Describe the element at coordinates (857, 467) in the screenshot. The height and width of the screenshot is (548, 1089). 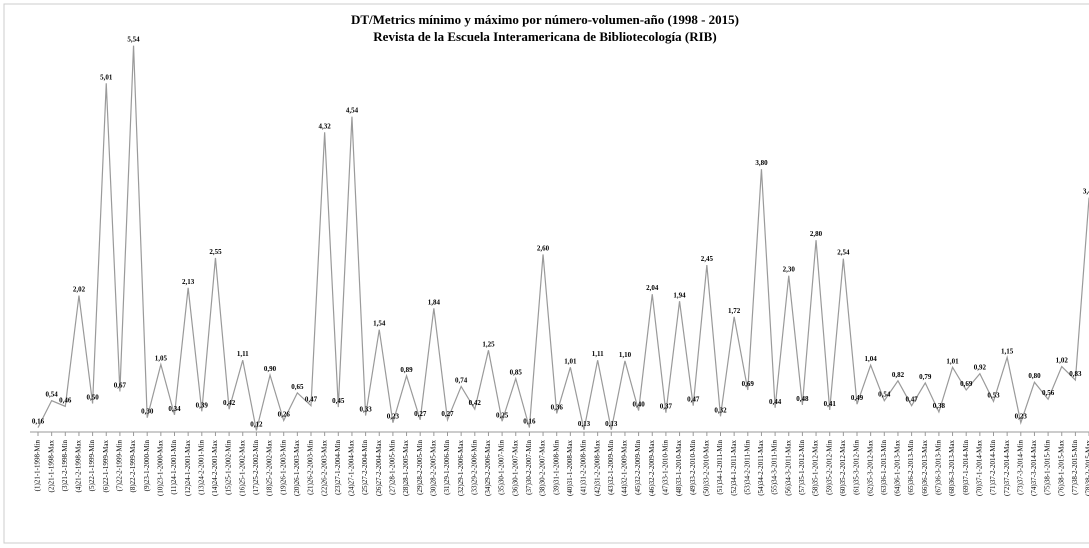
I see `x-tick-label: (61)35-3-2012-Min` at that location.